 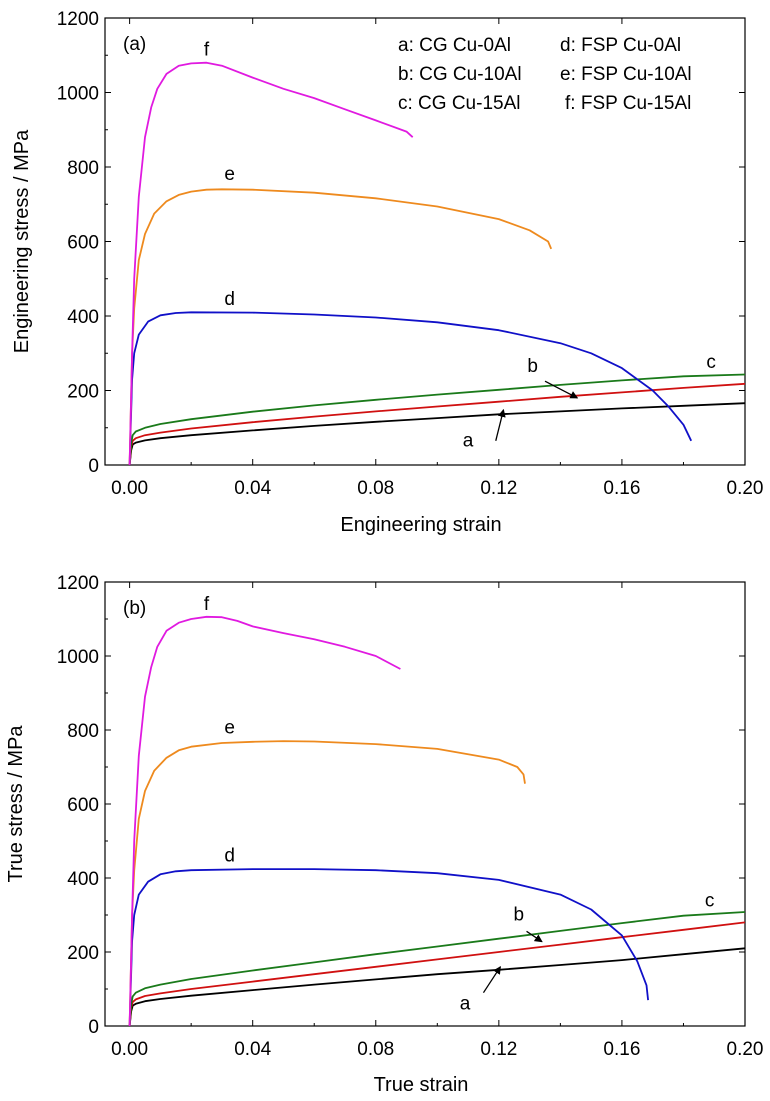 What do you see at coordinates (22, 241) in the screenshot?
I see `y-axis-label: Engineering stress / MPa` at bounding box center [22, 241].